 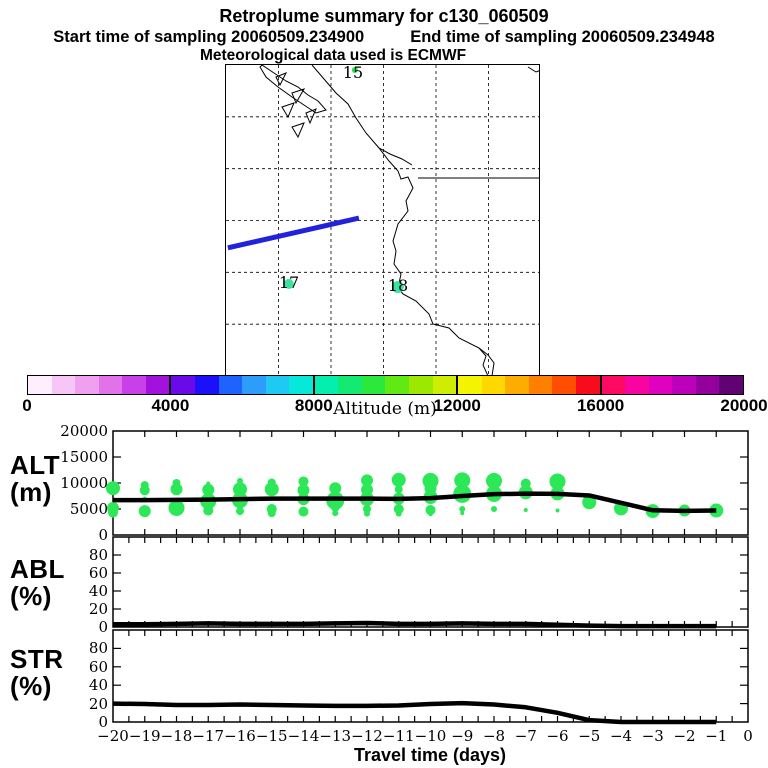 What do you see at coordinates (98, 555) in the screenshot?
I see `y-tick-label: 80` at bounding box center [98, 555].